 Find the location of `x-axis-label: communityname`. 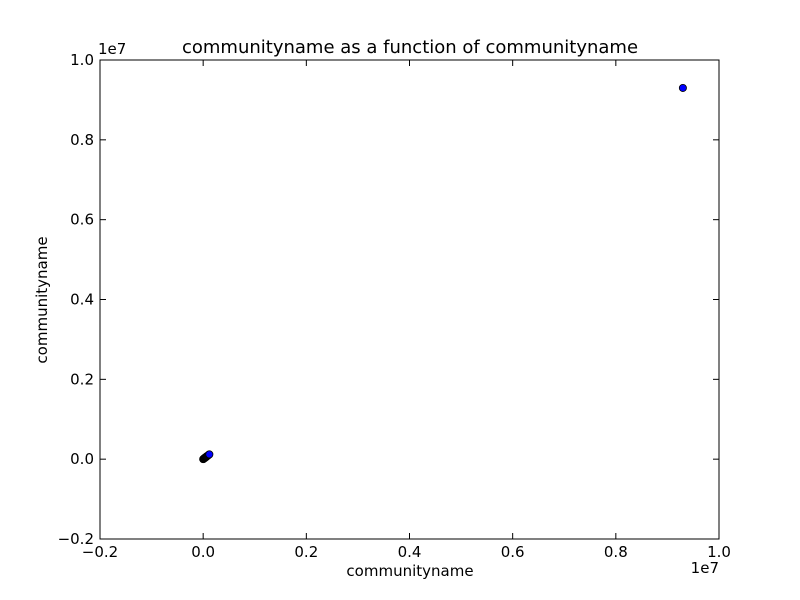

x-axis-label: communityname is located at coordinates (409, 571).